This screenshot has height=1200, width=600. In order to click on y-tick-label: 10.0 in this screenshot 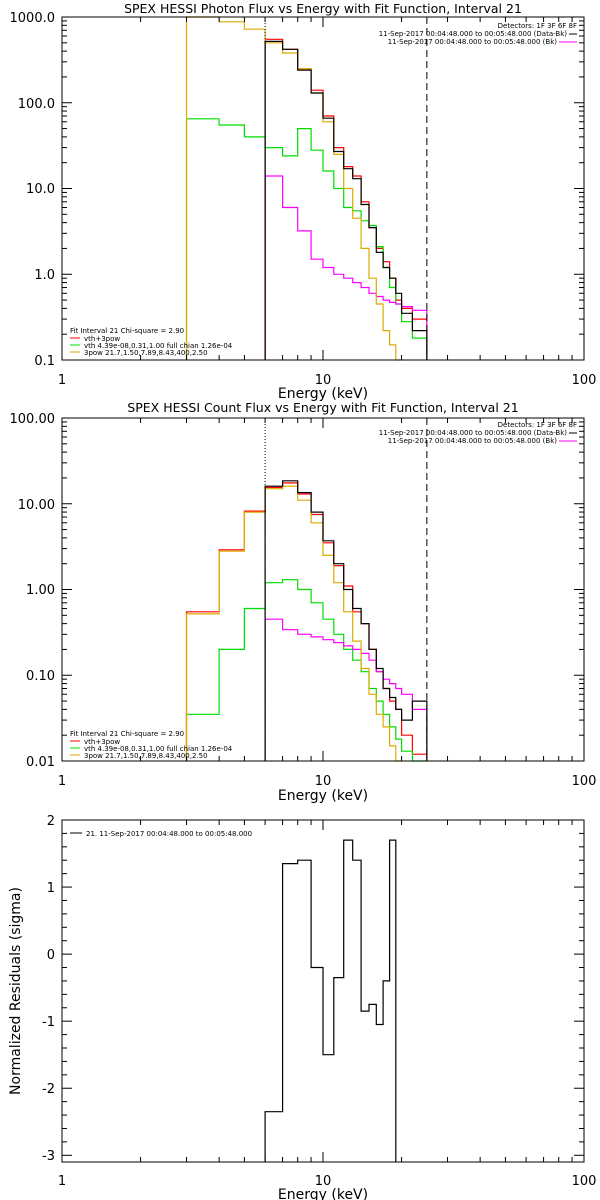, I will do `click(40, 189)`.